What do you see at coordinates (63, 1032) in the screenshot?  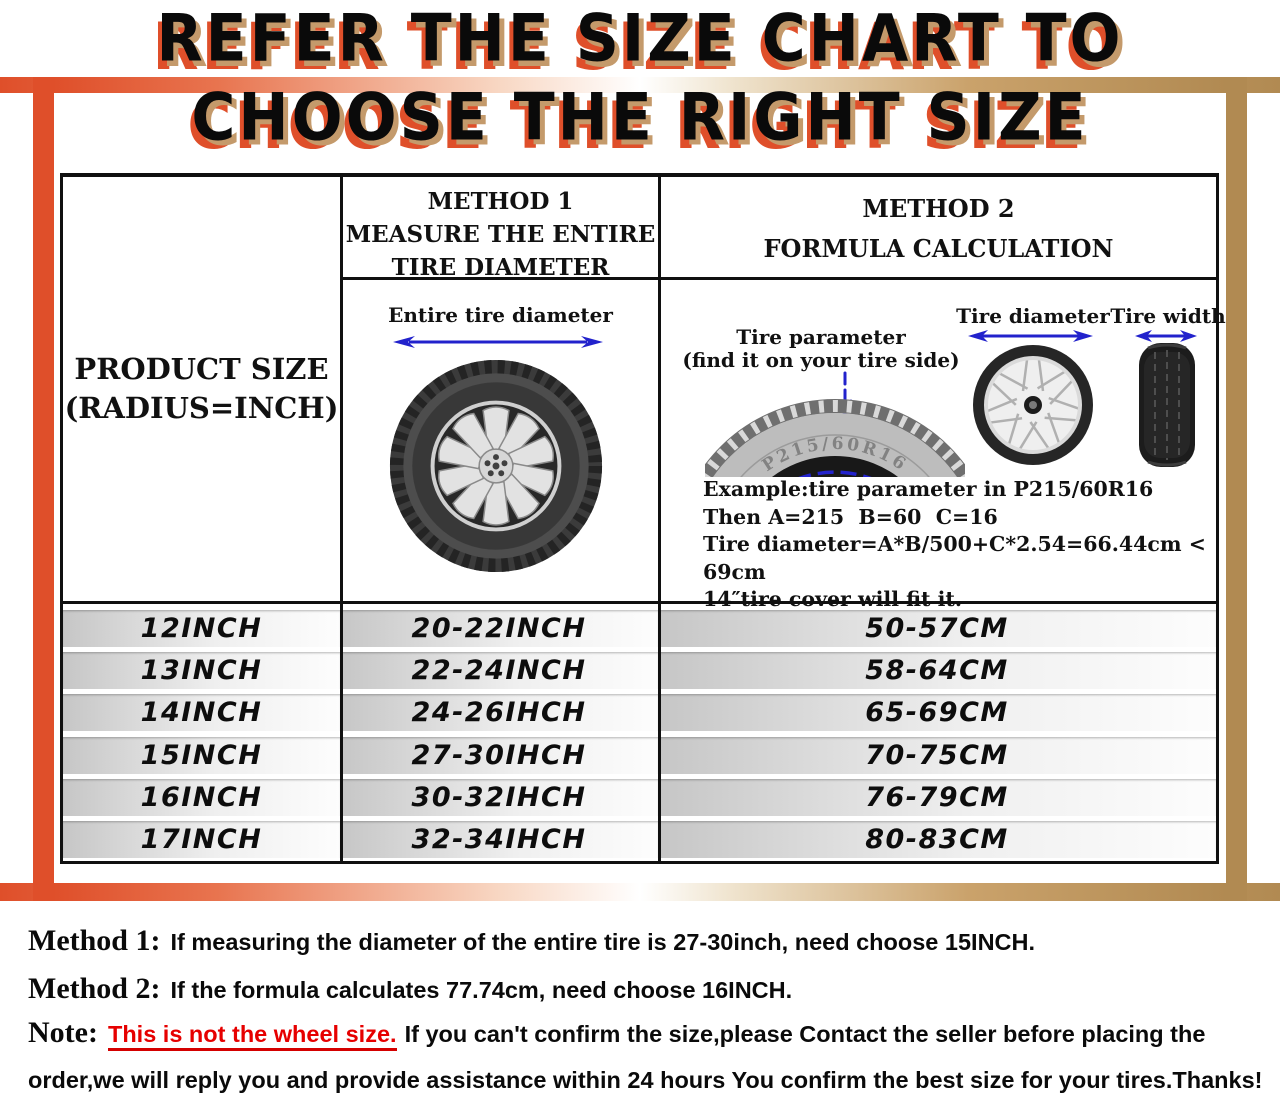 I see `general-note-label: Note:` at bounding box center [63, 1032].